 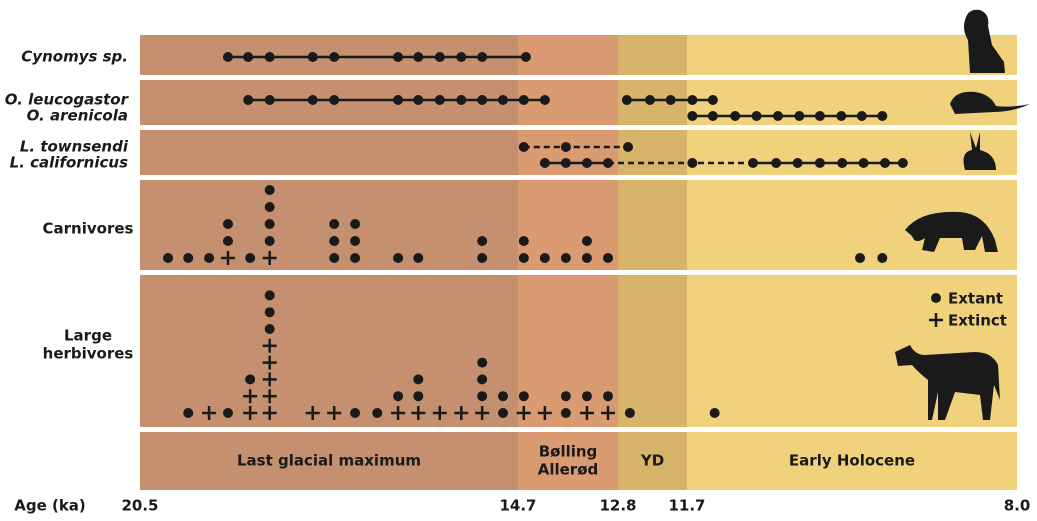 What do you see at coordinates (990, 102) in the screenshot?
I see `mouse-icon` at bounding box center [990, 102].